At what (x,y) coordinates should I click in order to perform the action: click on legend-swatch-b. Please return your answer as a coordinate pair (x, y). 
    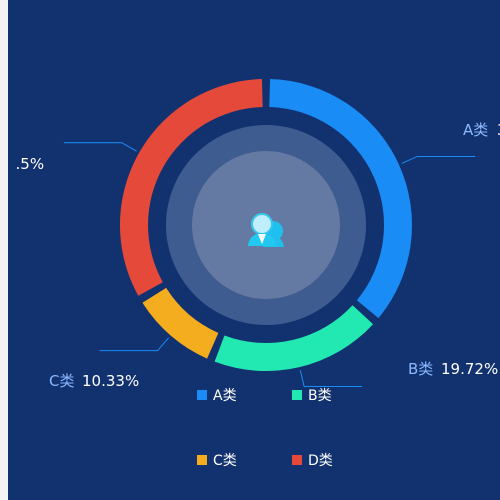
    Looking at the image, I should click on (297, 395).